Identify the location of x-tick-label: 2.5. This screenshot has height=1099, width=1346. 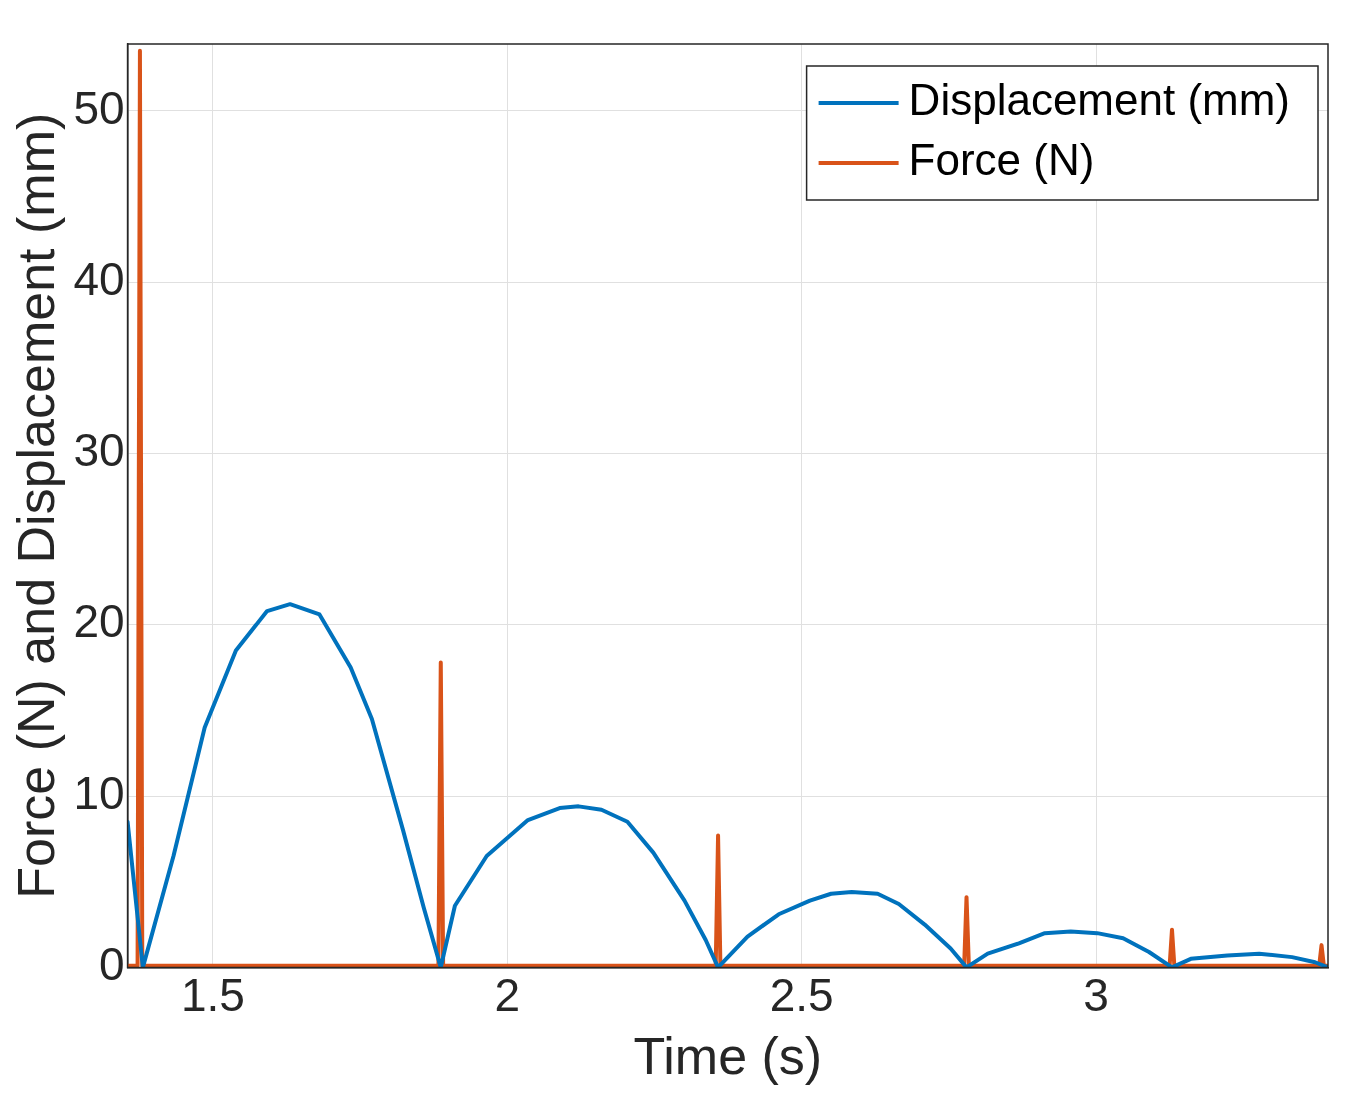
(801, 994).